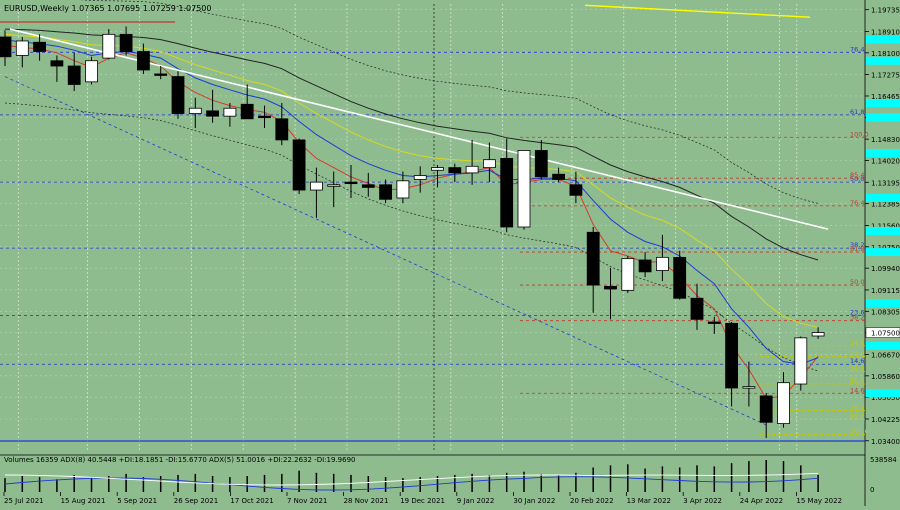 Image resolution: width=900 pixels, height=510 pixels. I want to click on price-tick-label: 1.06670, so click(885, 355).